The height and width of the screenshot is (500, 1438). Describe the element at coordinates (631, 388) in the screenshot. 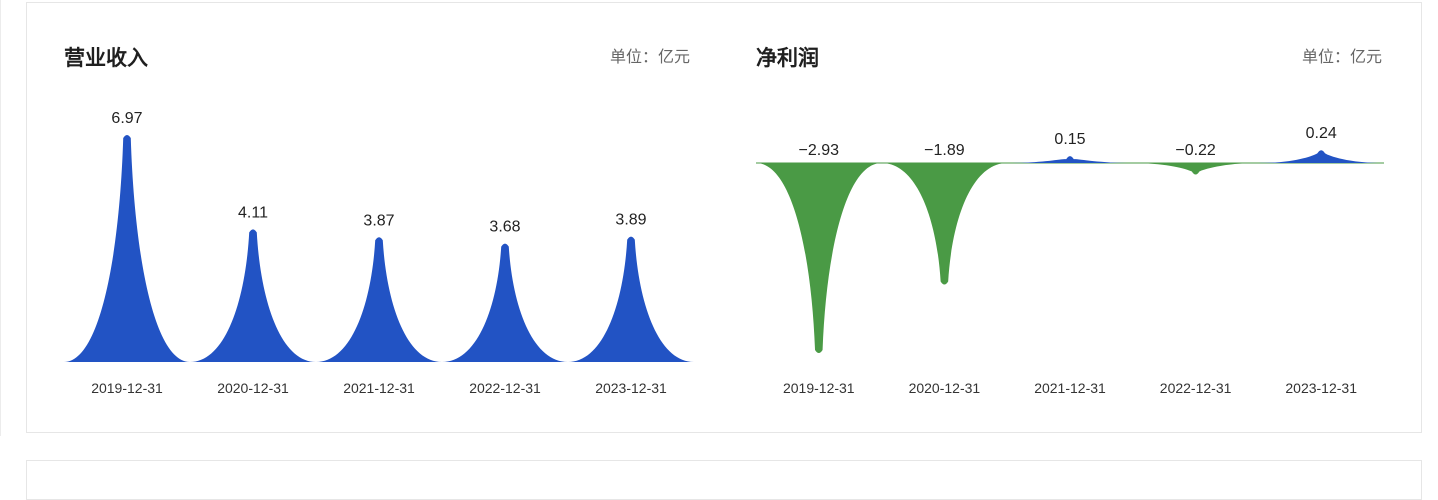

I see `revenue-x-tick-4: 2023-12-31` at that location.